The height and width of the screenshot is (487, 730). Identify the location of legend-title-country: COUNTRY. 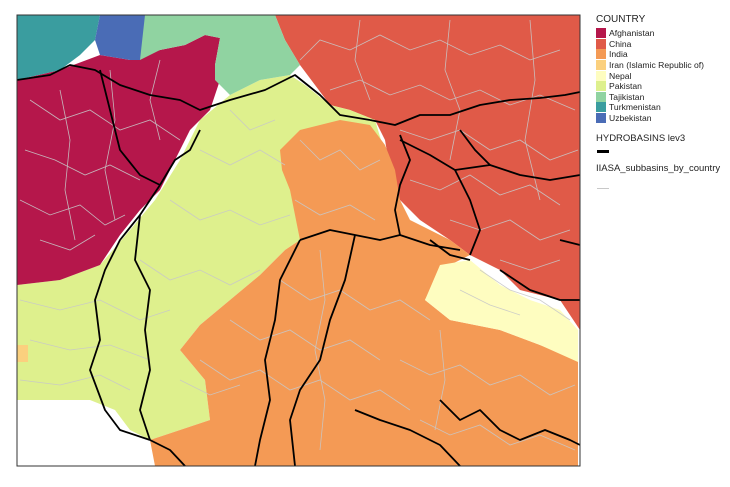
(621, 19).